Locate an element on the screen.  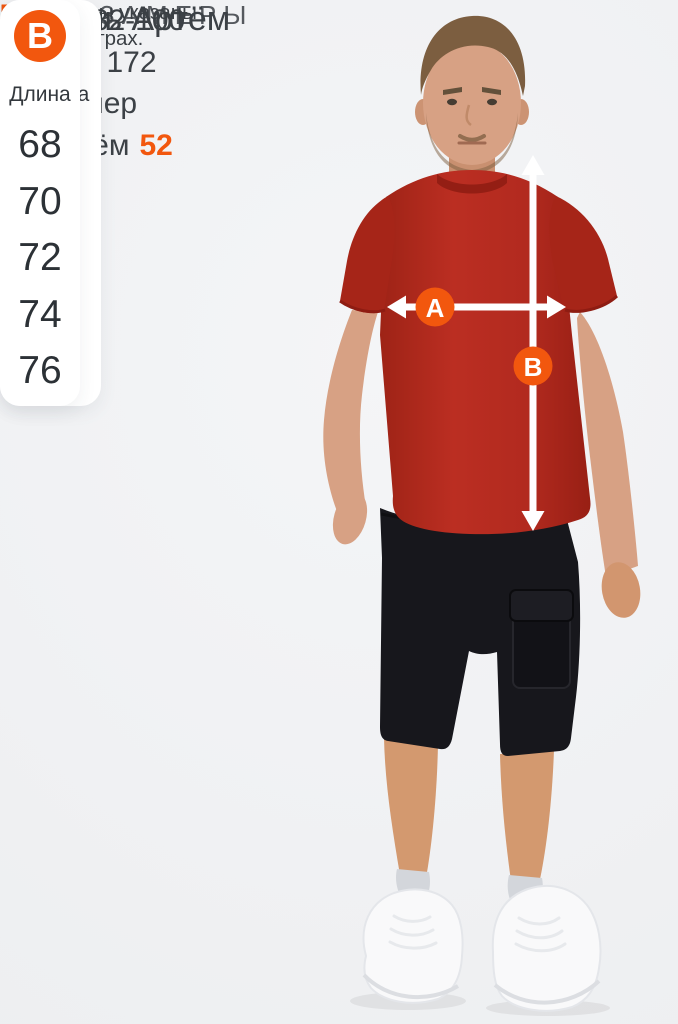
model-shorts is located at coordinates (480, 632).